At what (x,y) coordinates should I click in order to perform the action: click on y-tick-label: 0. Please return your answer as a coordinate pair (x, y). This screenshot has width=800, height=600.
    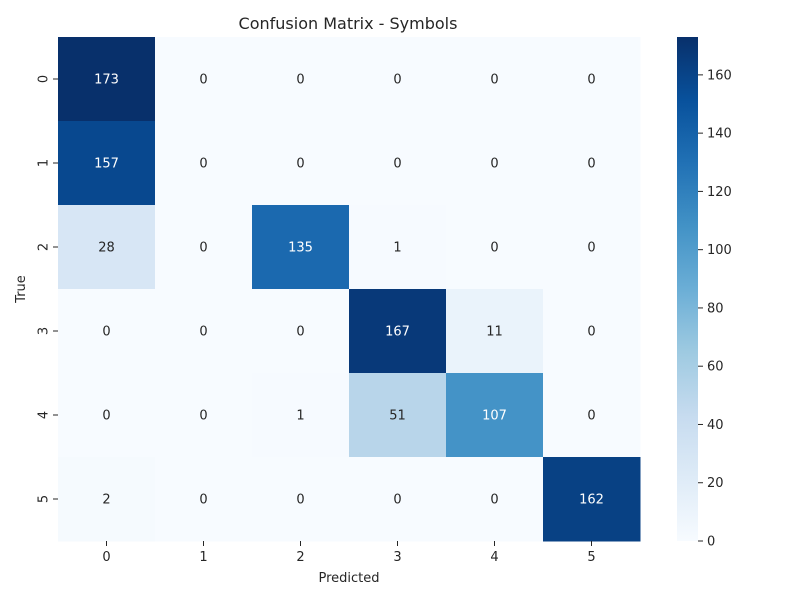
    Looking at the image, I should click on (44, 79).